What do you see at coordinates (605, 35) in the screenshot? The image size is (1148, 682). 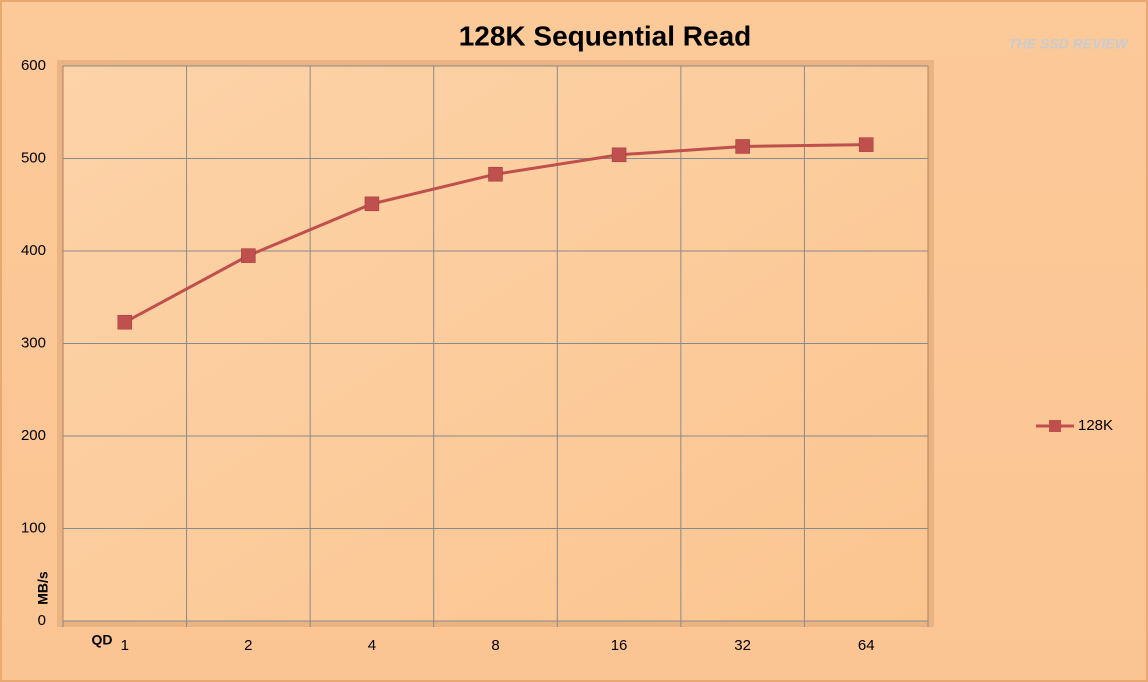 I see `chart-title: 128K Sequential Read` at bounding box center [605, 35].